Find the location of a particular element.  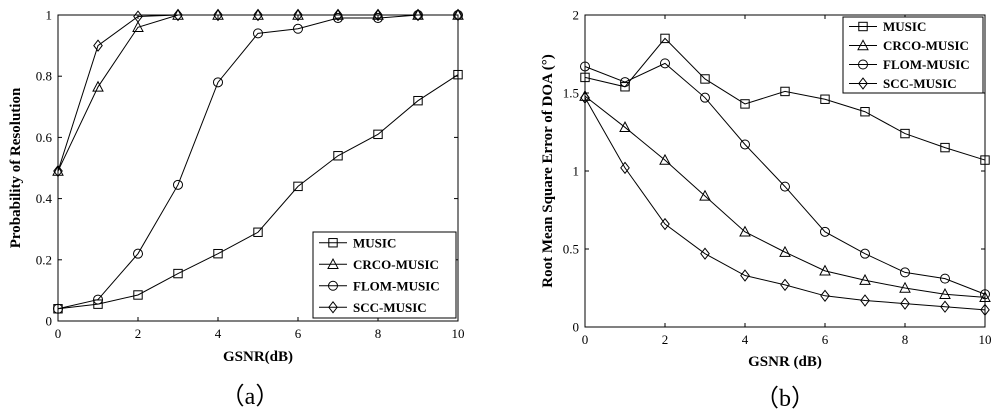

y-tick-label: 1 is located at coordinates (576, 171).